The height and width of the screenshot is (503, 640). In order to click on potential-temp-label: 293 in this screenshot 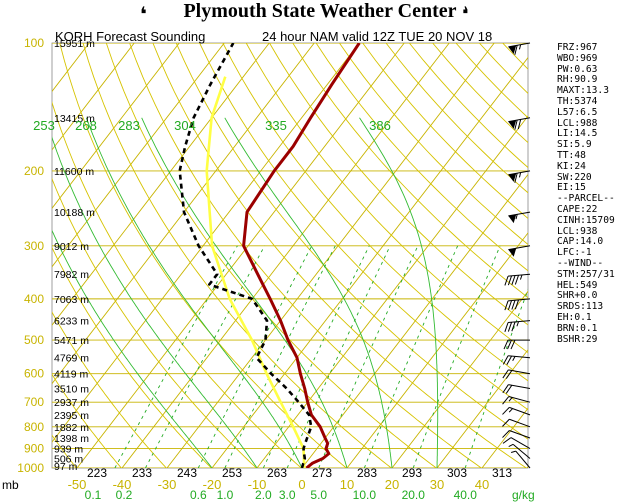, I will do `click(412, 473)`.